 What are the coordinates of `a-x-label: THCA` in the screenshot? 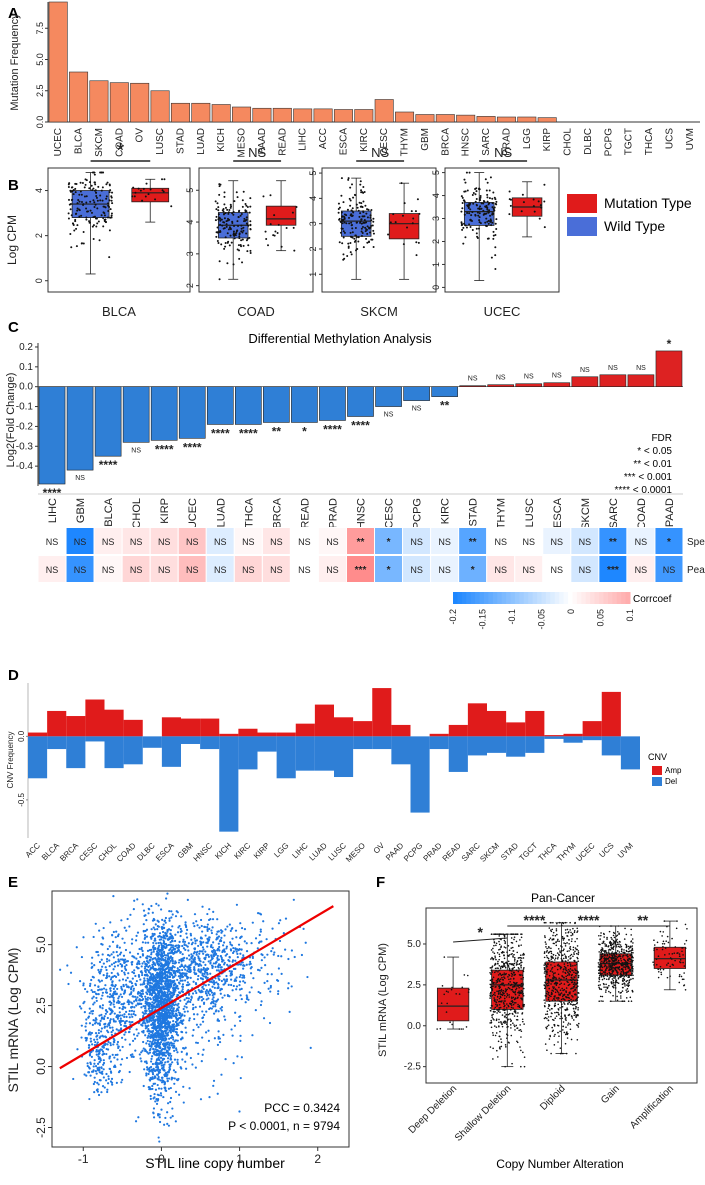 It's located at (649, 142).